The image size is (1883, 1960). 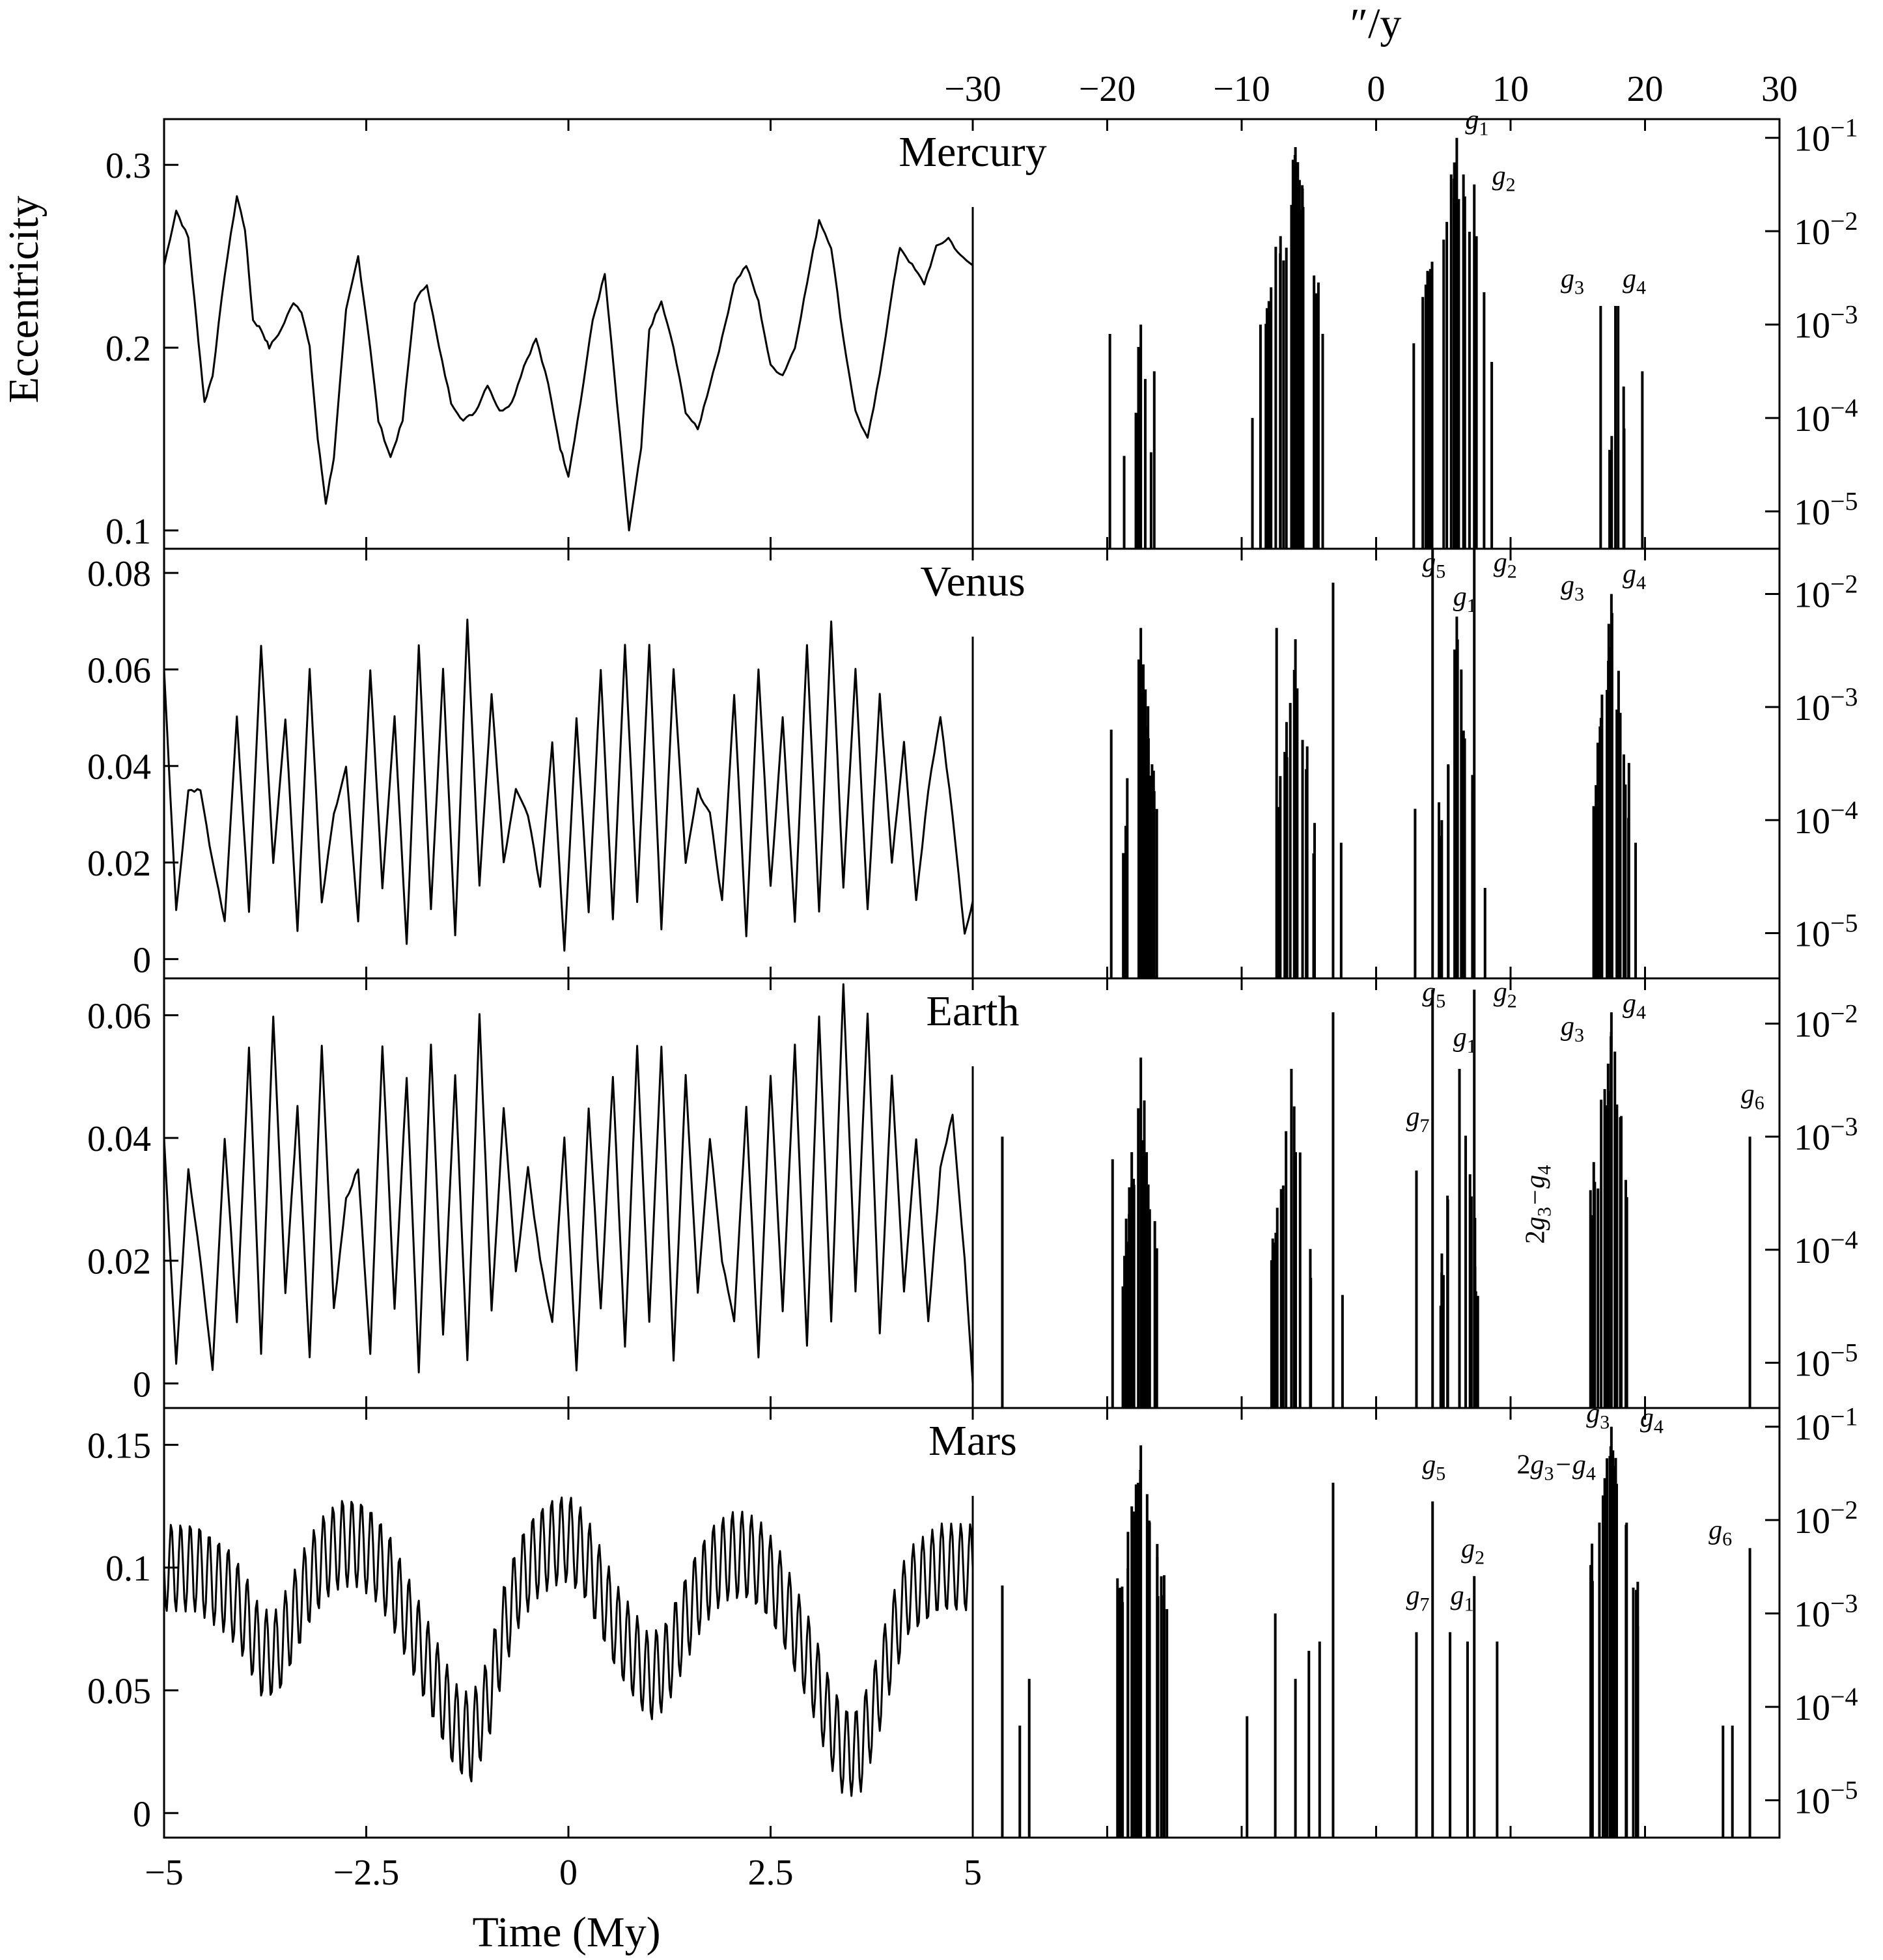 I want to click on mercury-peak-label: g3, so click(x=1573, y=281).